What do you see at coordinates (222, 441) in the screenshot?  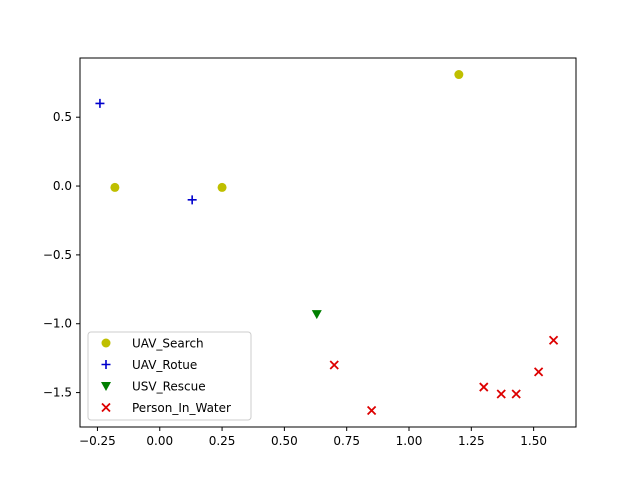 I see `x-tick-label: 0.25` at bounding box center [222, 441].